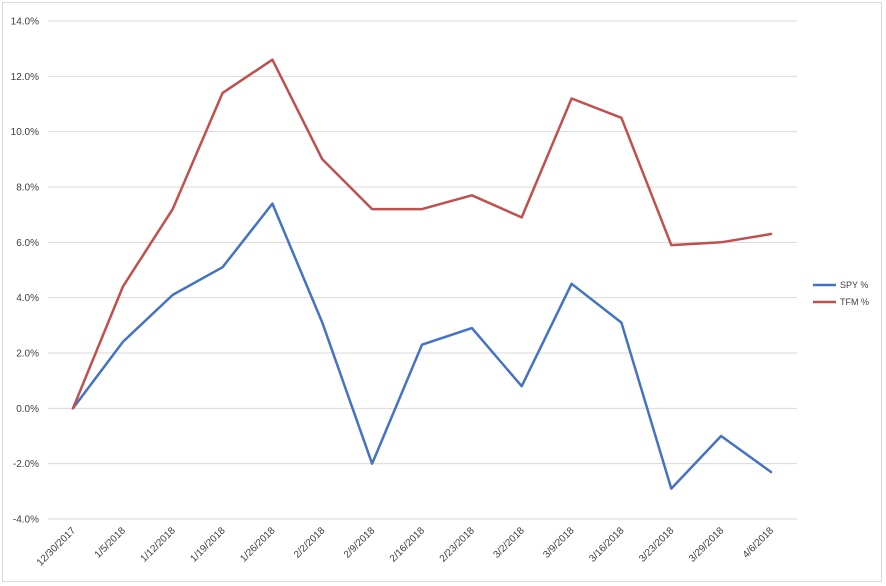  Describe the element at coordinates (208, 545) in the screenshot. I see `x-tick-label: 1/19/2018` at that location.